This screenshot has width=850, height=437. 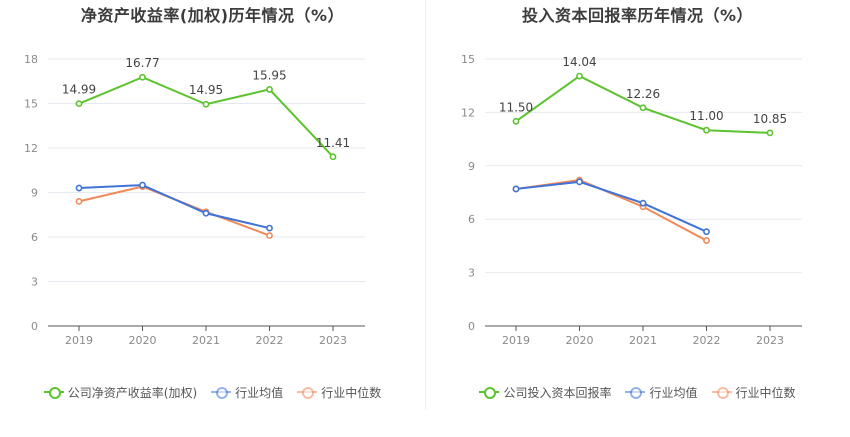 I want to click on data-label: 15.95, so click(x=269, y=75).